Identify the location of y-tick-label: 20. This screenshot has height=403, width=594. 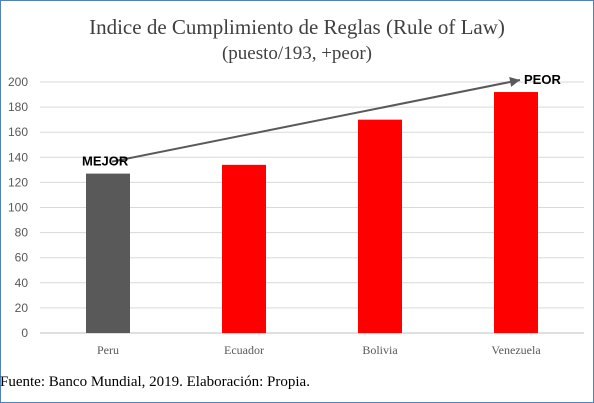
(22, 308).